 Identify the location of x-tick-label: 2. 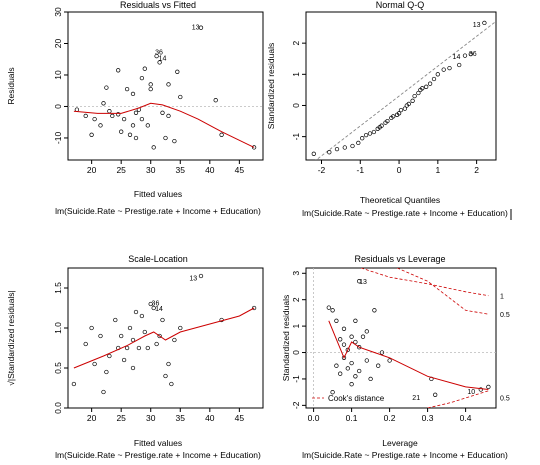
(476, 170).